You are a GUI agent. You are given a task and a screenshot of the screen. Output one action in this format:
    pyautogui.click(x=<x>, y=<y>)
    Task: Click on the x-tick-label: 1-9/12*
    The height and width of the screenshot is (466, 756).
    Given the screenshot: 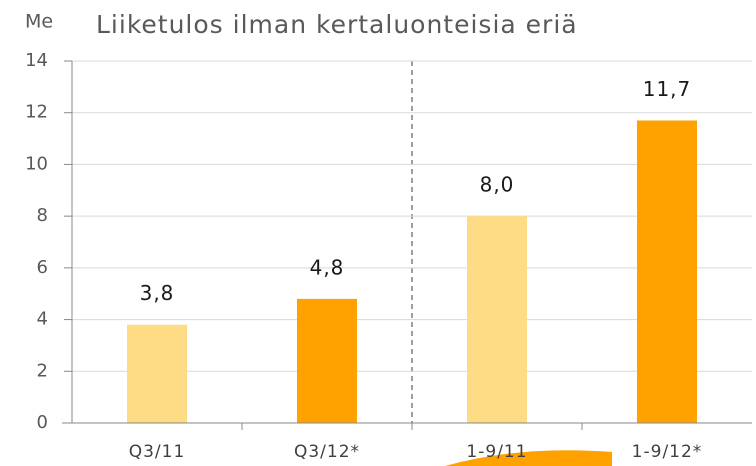 What is the action you would take?
    pyautogui.click(x=667, y=452)
    